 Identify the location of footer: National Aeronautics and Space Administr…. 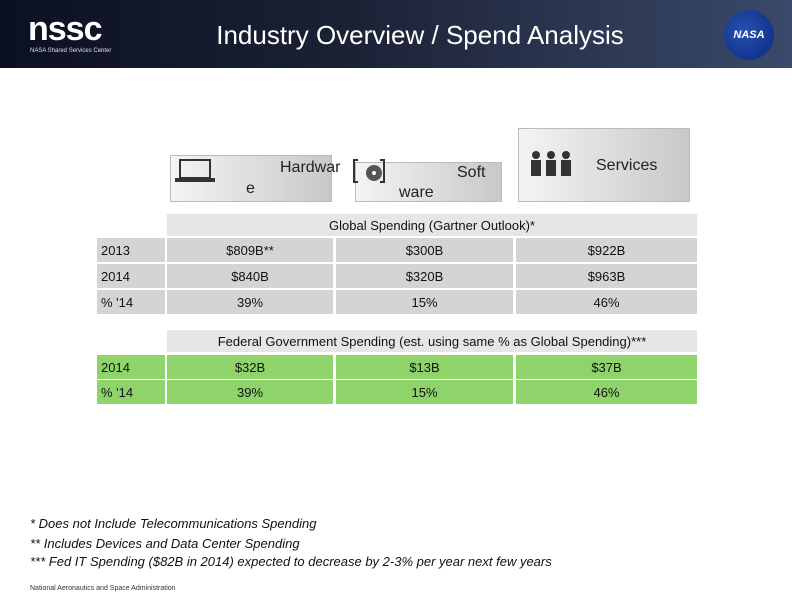
(103, 588).